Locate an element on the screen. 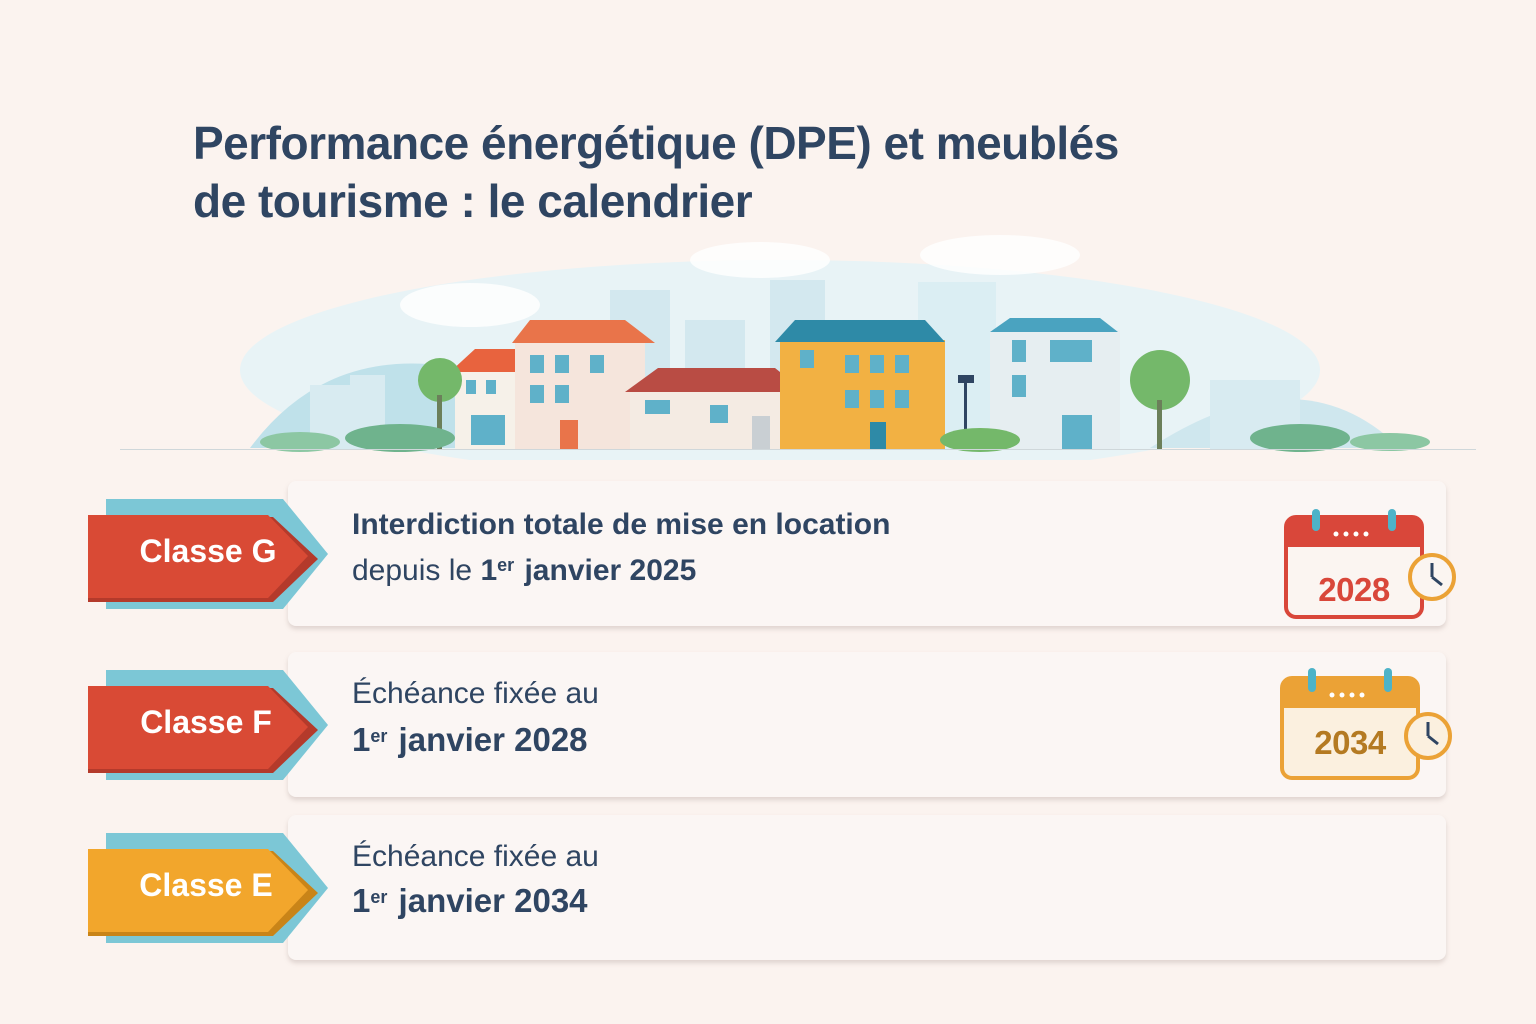 This screenshot has width=1536, height=1024. title-line-1: Performance énergétique (DPE) et meublés is located at coordinates (656, 143).